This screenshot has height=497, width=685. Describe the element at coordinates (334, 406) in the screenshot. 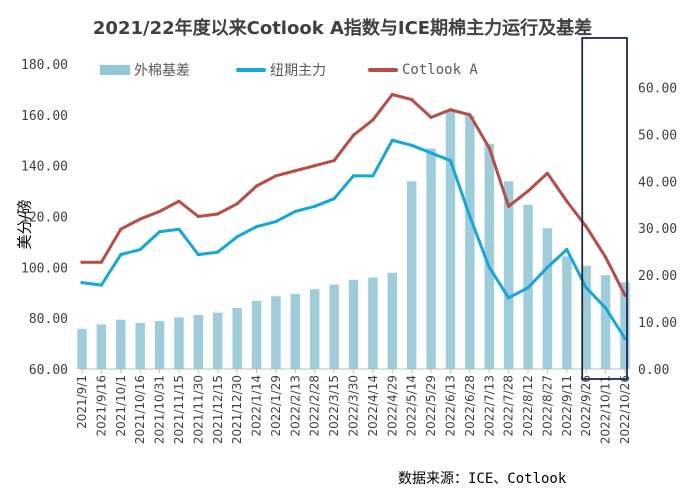

I see `x-tick-label: 2022/3/15` at that location.